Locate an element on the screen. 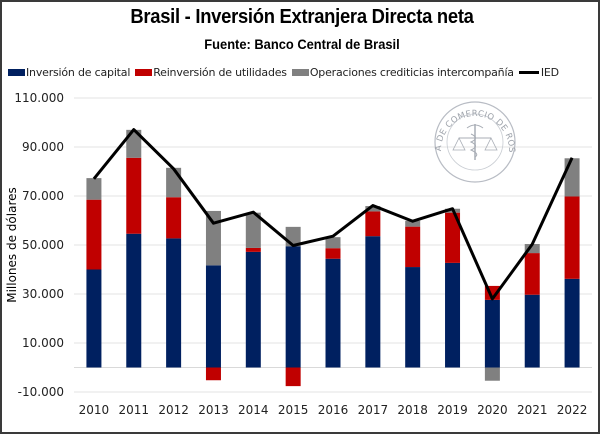 Image resolution: width=600 pixels, height=434 pixels. bar-operaciones-crediticias-intercompania-2020 is located at coordinates (492, 374).